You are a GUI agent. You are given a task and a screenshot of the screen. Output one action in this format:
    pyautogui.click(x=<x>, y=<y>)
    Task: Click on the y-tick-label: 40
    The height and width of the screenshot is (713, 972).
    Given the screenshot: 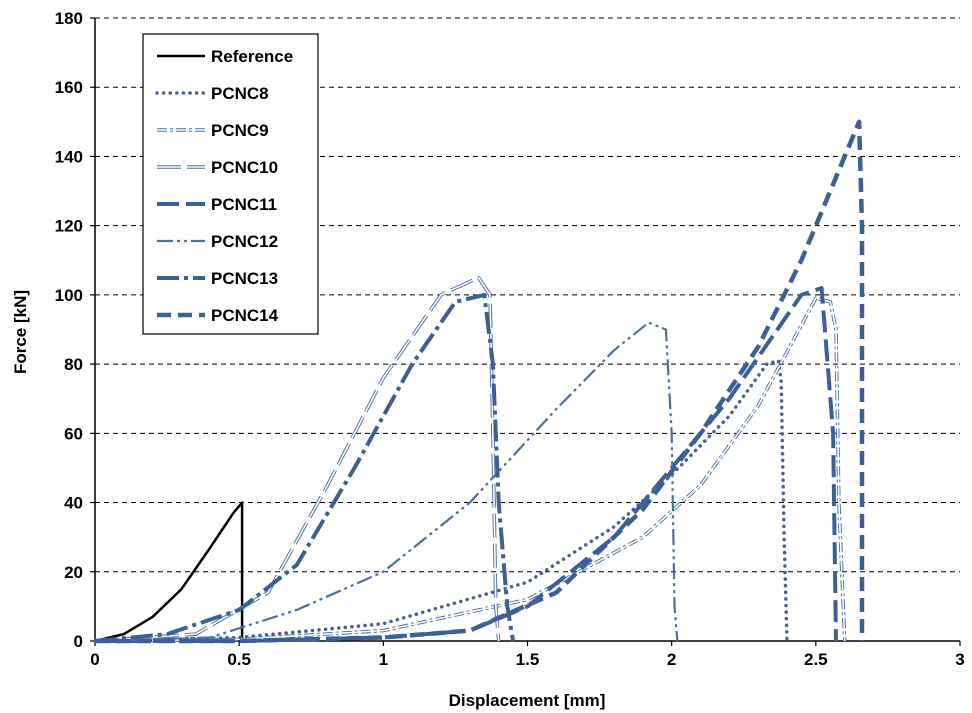 What is the action you would take?
    pyautogui.click(x=73, y=503)
    